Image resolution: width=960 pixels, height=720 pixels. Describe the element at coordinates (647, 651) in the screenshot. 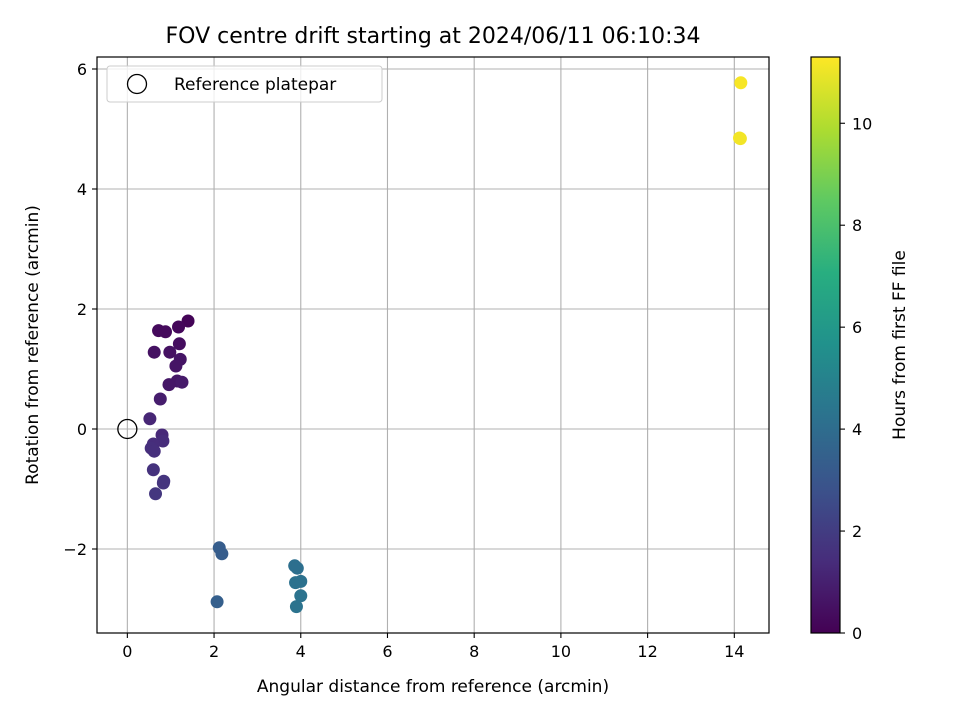

I see `x-tick-label: 12` at that location.